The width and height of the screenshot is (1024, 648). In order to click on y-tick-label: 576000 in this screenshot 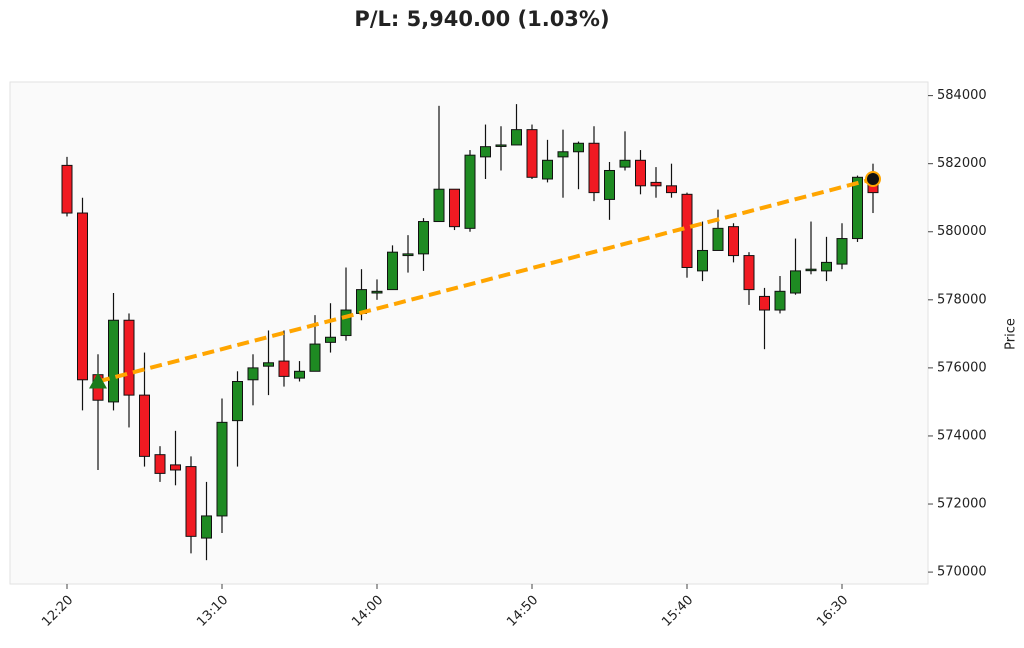, I will do `click(962, 367)`.